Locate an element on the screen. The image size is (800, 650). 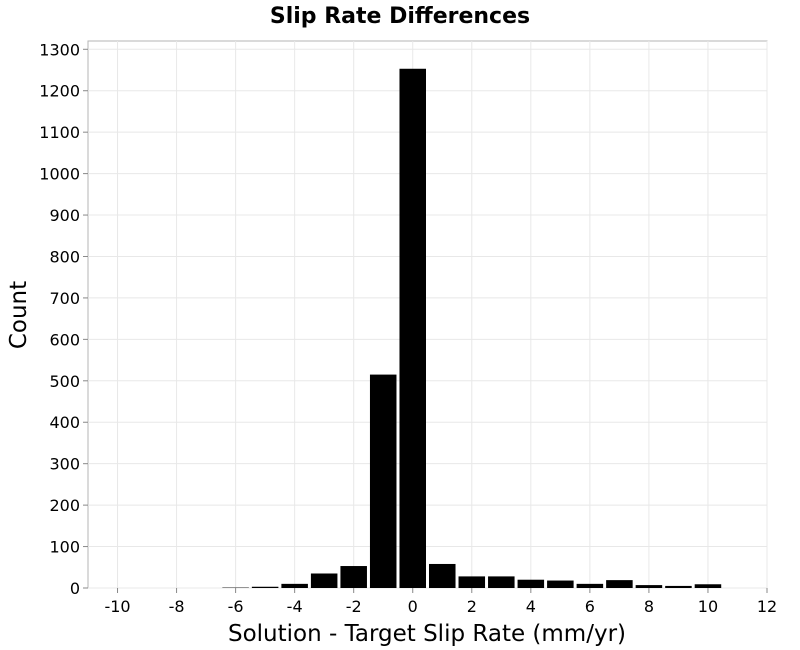
x-tick-label: 2 is located at coordinates (472, 606).